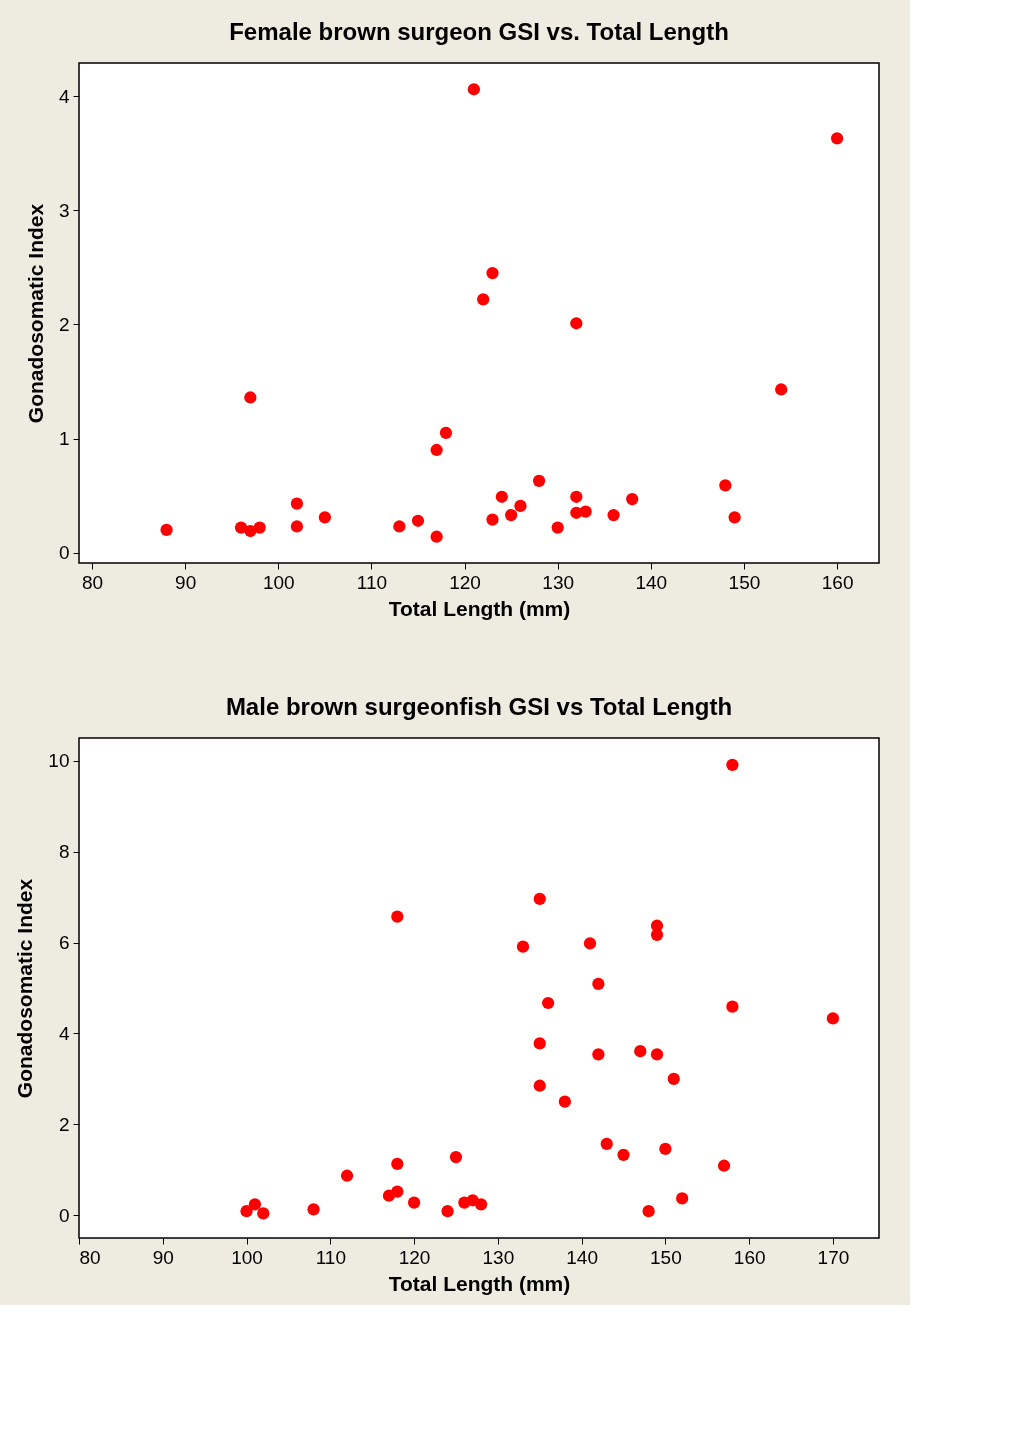  Describe the element at coordinates (59, 761) in the screenshot. I see `y-tick-label: 10` at that location.